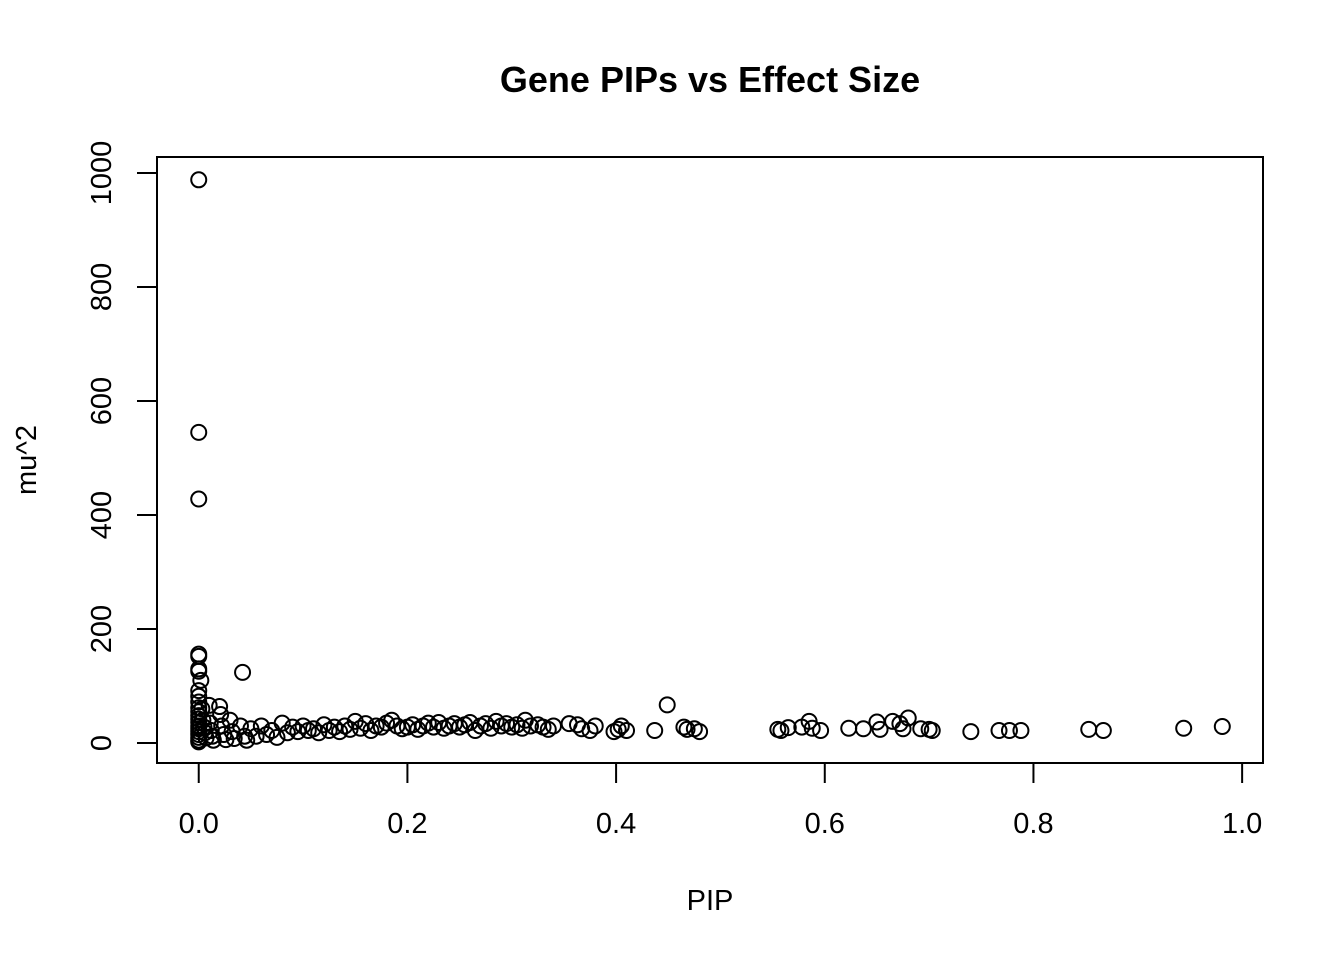 The height and width of the screenshot is (960, 1344). Describe the element at coordinates (27, 460) in the screenshot. I see `y-axis-label: mu^2` at that location.